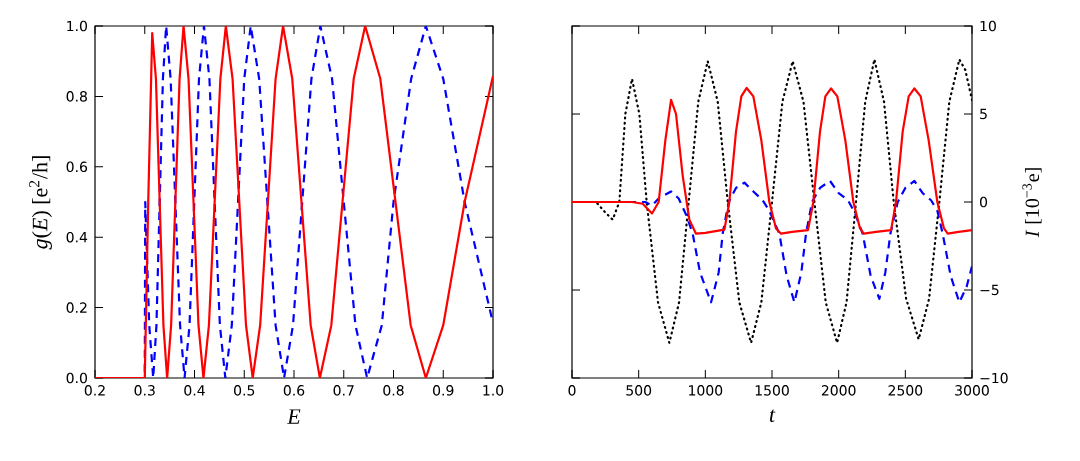 The width and height of the screenshot is (1080, 461). Describe the element at coordinates (905, 390) in the screenshot. I see `x-tick-label: 2500` at that location.